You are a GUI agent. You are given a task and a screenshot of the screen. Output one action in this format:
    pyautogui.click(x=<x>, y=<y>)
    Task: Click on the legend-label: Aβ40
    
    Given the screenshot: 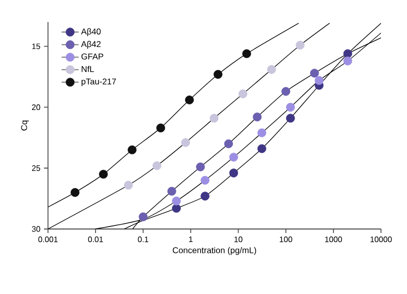 What is the action you would take?
    pyautogui.click(x=91, y=32)
    